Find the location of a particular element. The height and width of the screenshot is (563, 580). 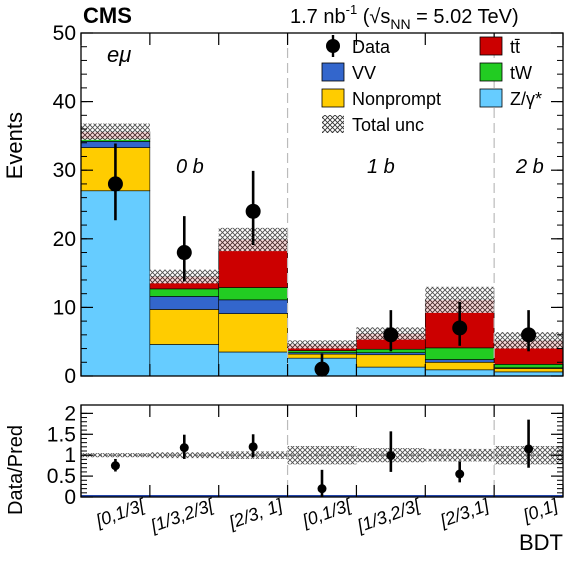

ratio-dividers is located at coordinates (390, 451).